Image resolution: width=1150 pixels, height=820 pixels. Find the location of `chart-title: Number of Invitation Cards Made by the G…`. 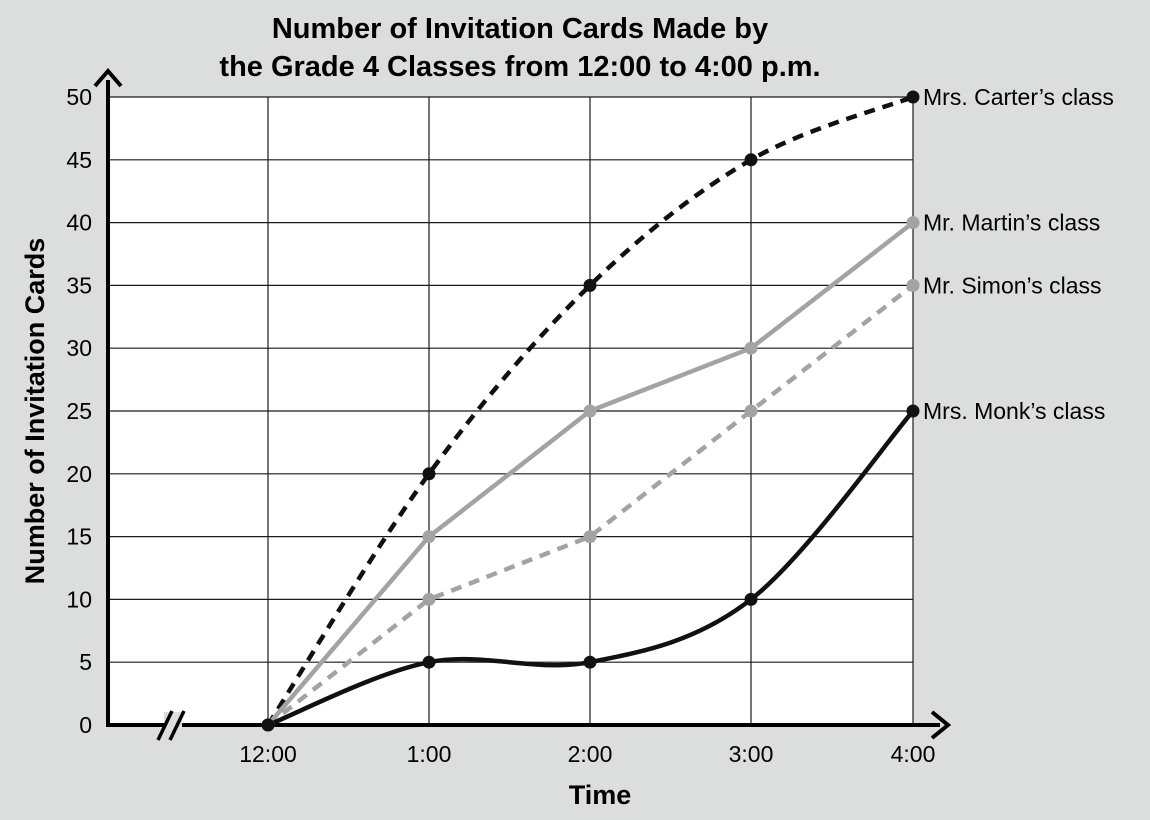

chart-title: Number of Invitation Cards Made by the G… is located at coordinates (519, 48).